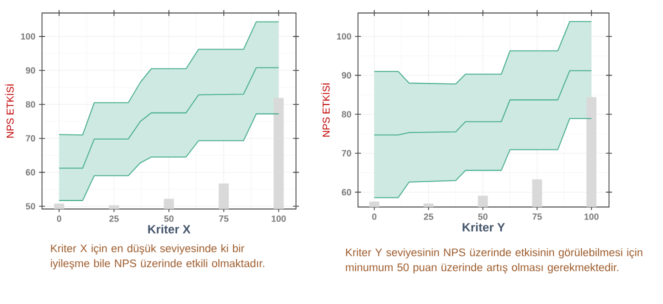 The width and height of the screenshot is (663, 304). I want to click on x-axis-title: Kriter Y, so click(483, 227).